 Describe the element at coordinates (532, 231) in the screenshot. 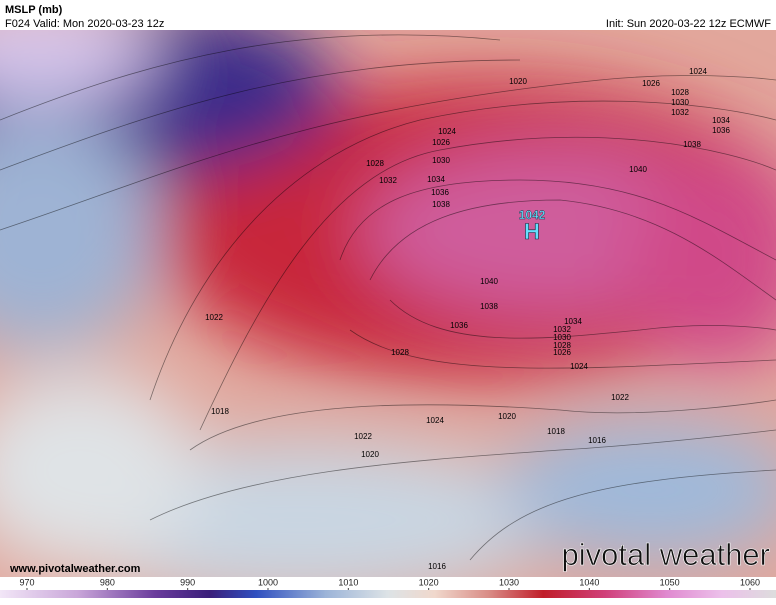

I see `high-symbol: H` at that location.